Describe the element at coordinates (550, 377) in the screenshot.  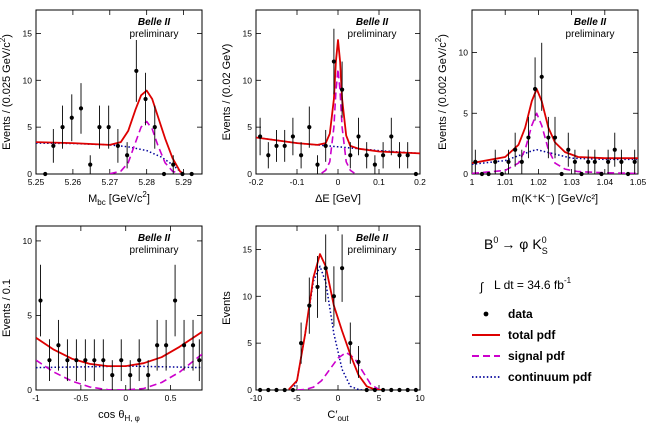
I see `legend-label: continuum pdf` at that location.